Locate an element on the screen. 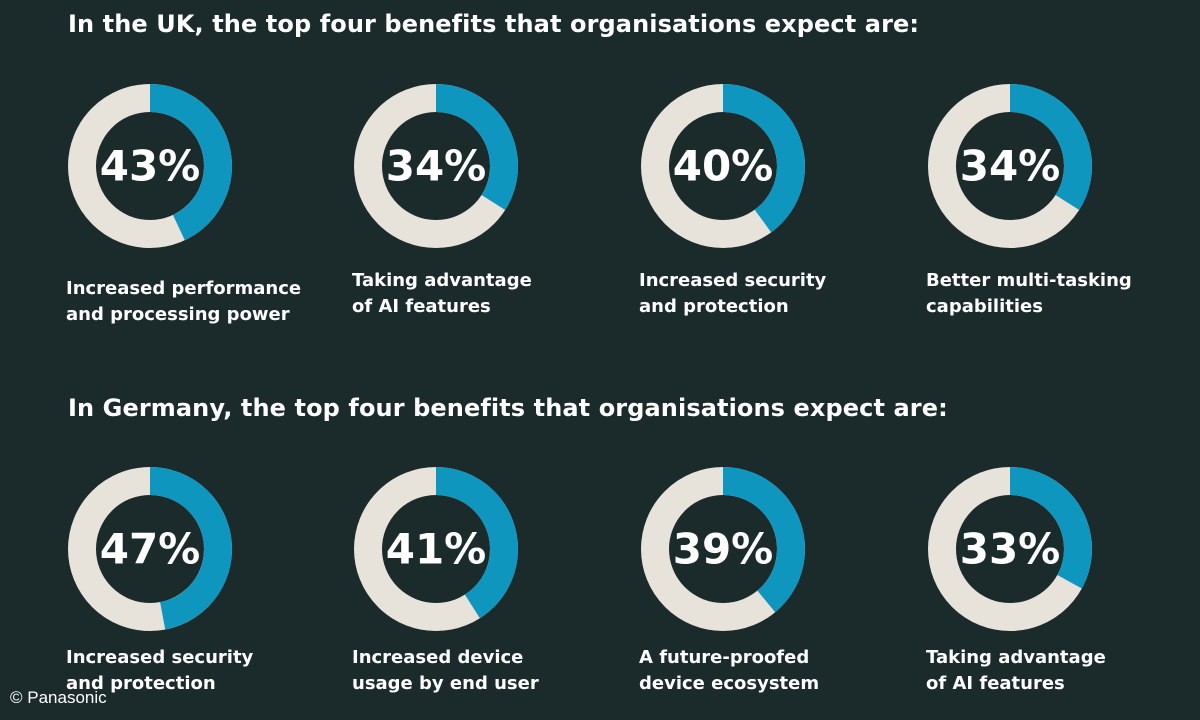 The height and width of the screenshot is (720, 1200). uk-donut-2: 34% is located at coordinates (436, 166).